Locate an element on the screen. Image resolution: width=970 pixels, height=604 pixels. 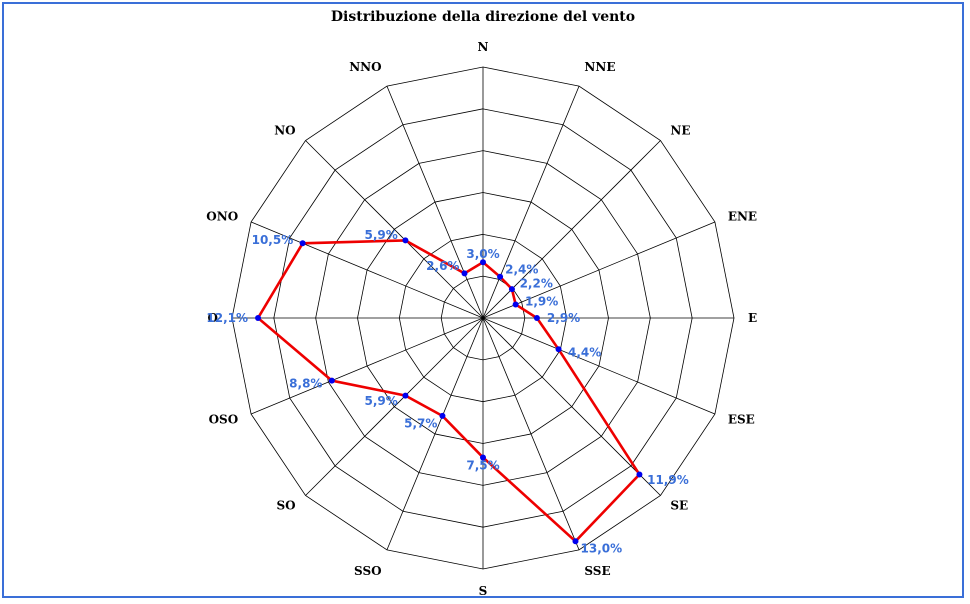
direction-label: NE is located at coordinates (680, 131).